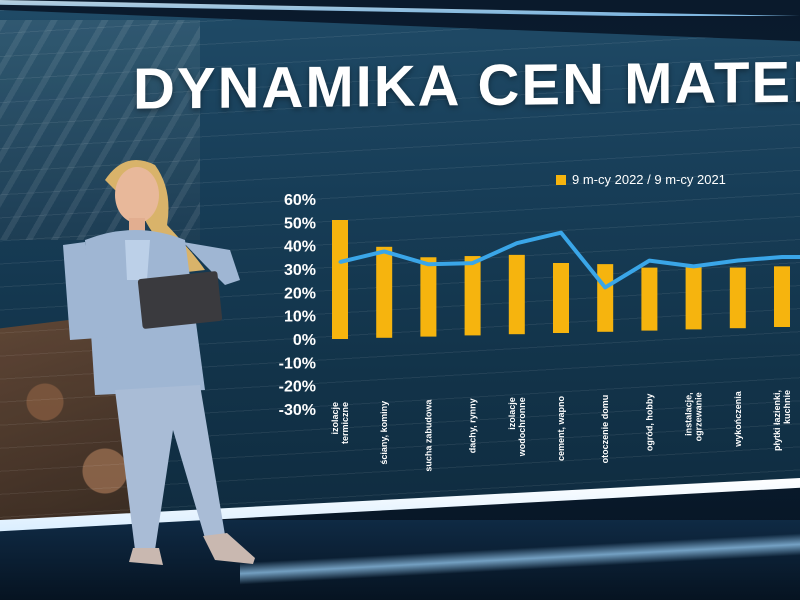  What do you see at coordinates (384, 433) in the screenshot?
I see `x-tick-label: ściany, kominy` at bounding box center [384, 433].